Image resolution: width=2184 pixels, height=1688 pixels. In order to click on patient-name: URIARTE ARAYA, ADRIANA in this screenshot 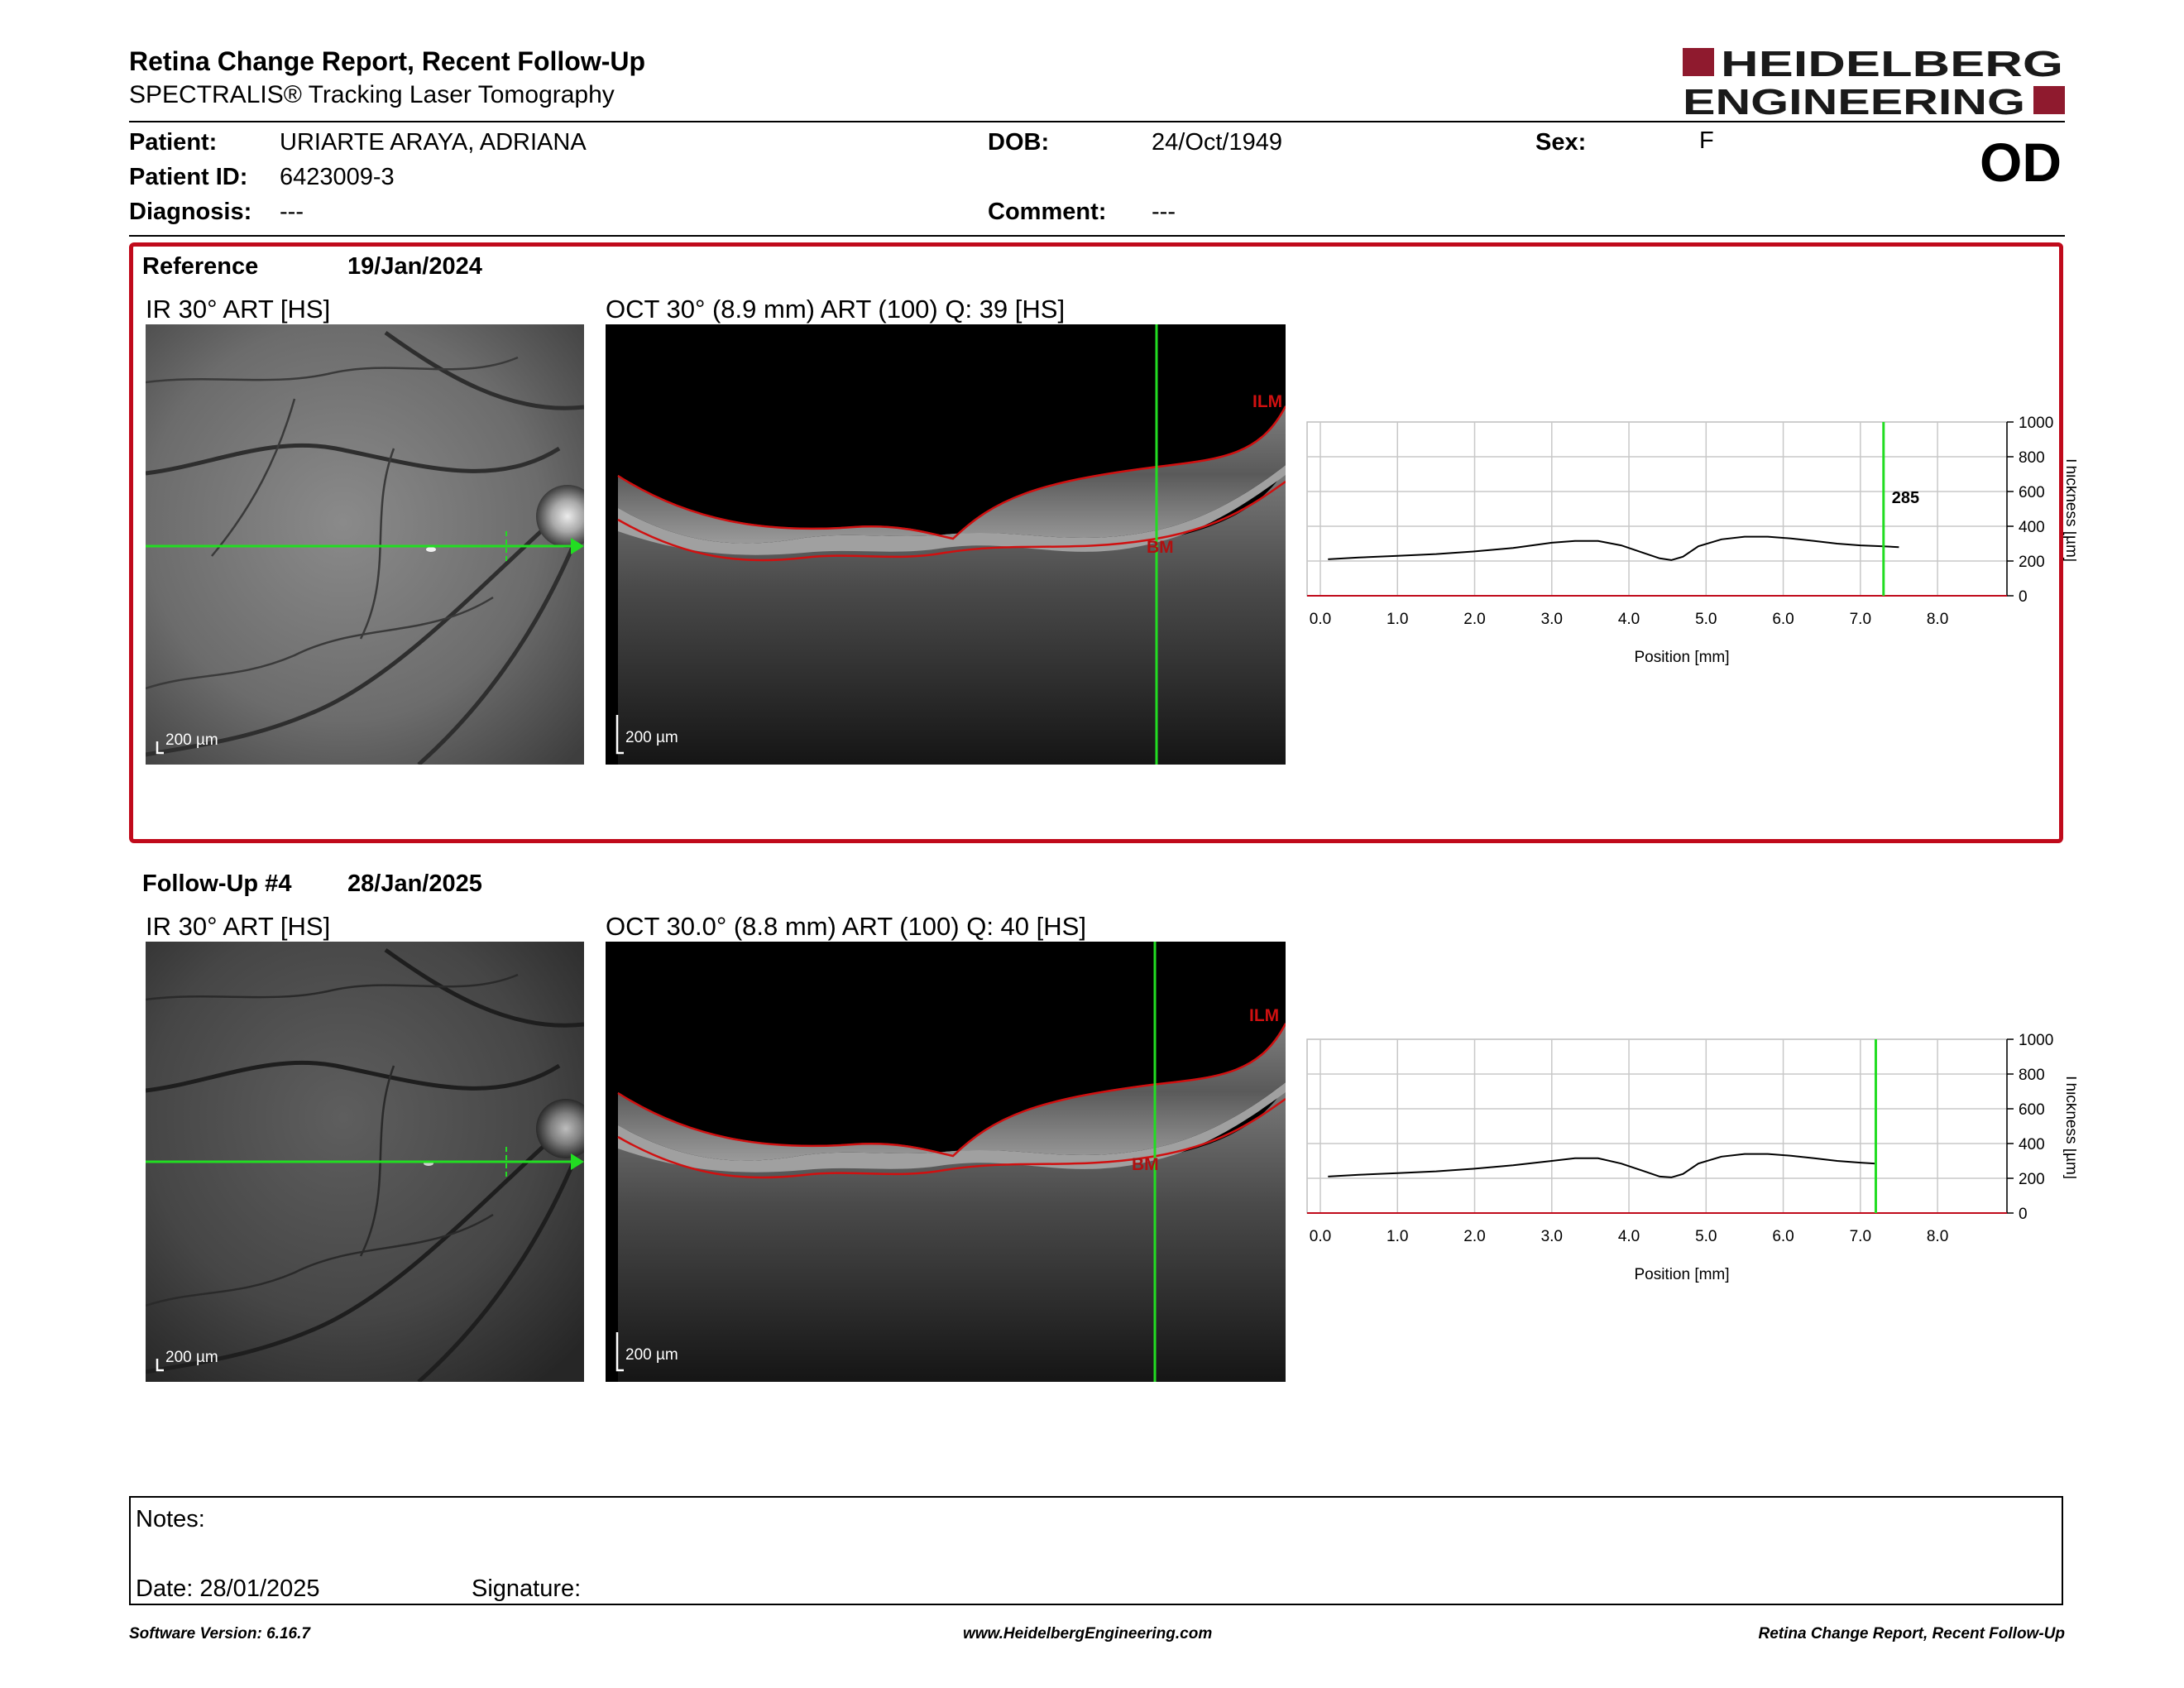, I will do `click(433, 142)`.